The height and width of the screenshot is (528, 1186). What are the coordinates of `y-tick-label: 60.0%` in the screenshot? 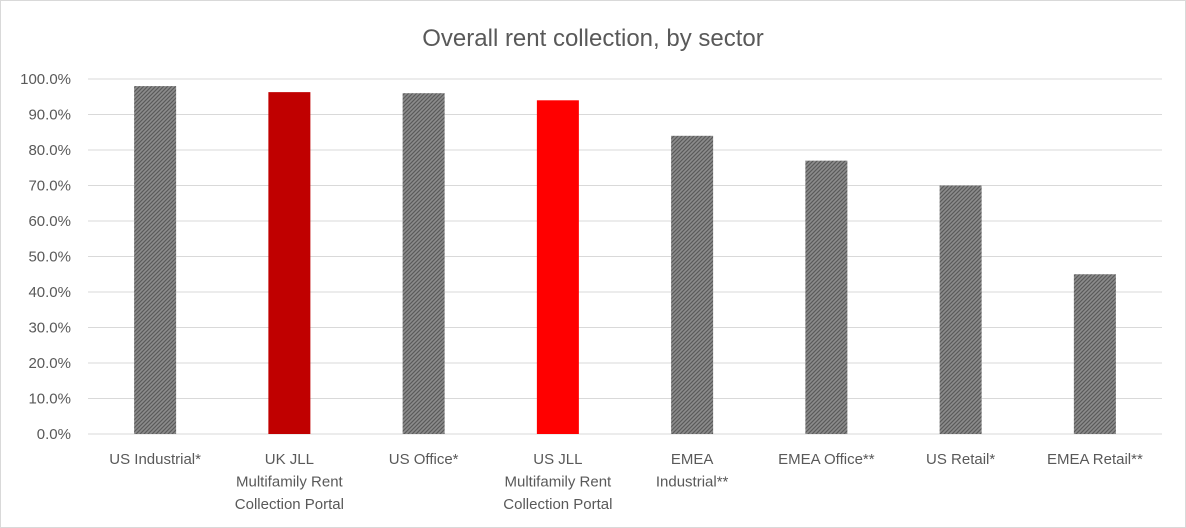 It's located at (49, 221).